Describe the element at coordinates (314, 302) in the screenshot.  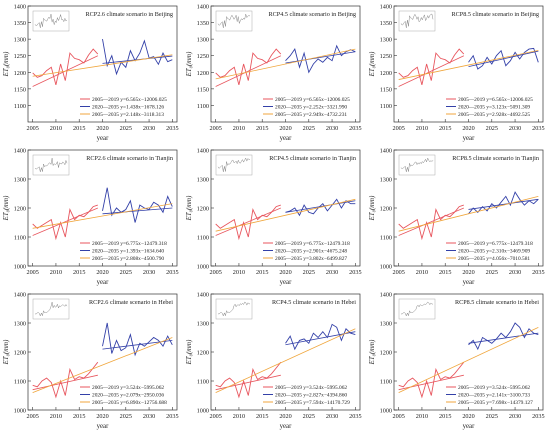
I see `chart-title: RCP4.5 climate scenario in Hebei` at that location.